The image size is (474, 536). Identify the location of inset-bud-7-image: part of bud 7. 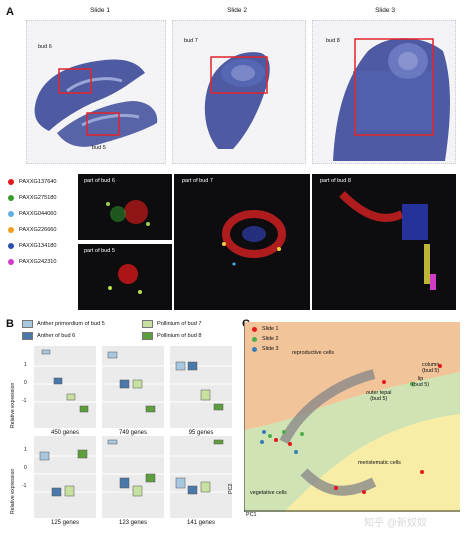
(242, 242).